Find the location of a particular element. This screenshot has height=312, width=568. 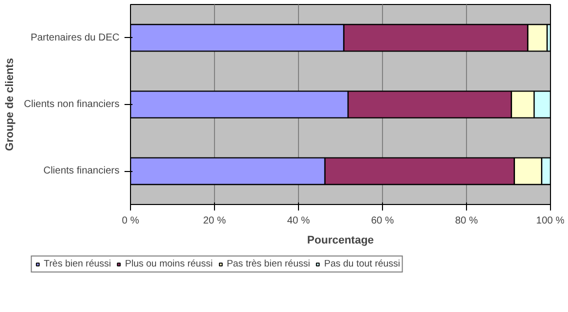

y-axis-title: Groupe de clients is located at coordinates (10, 104).